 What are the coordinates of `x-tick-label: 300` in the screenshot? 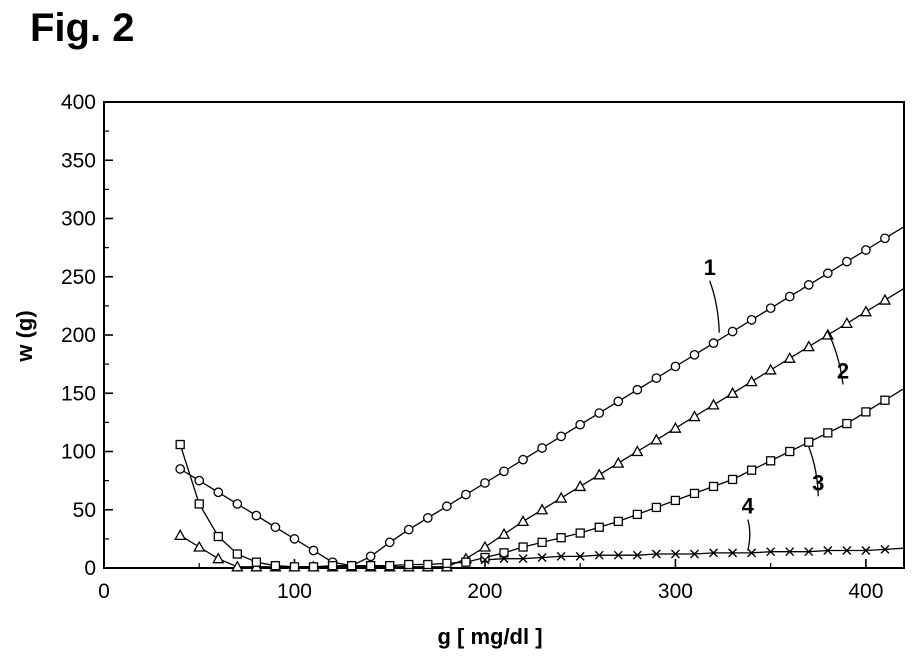 It's located at (675, 591).